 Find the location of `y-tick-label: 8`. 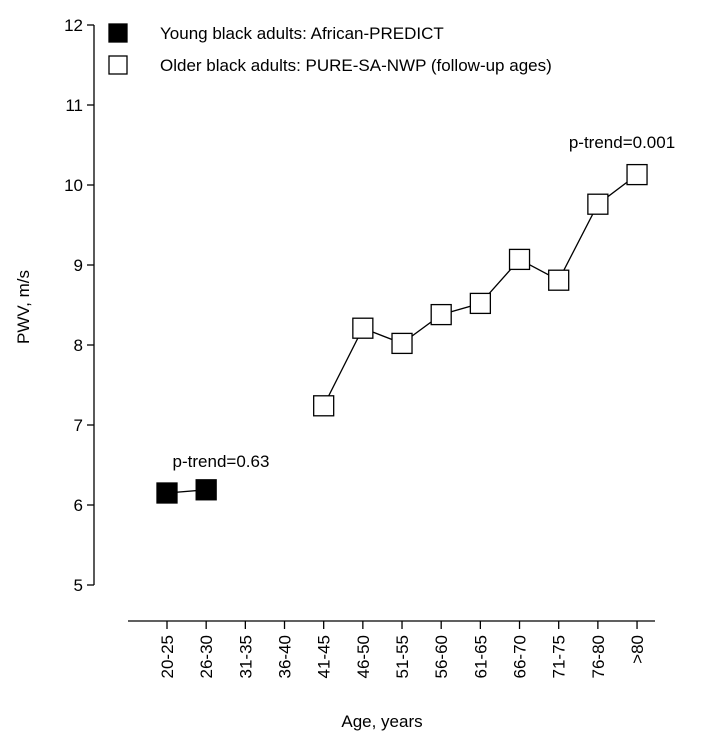

y-tick-label: 8 is located at coordinates (78, 345).